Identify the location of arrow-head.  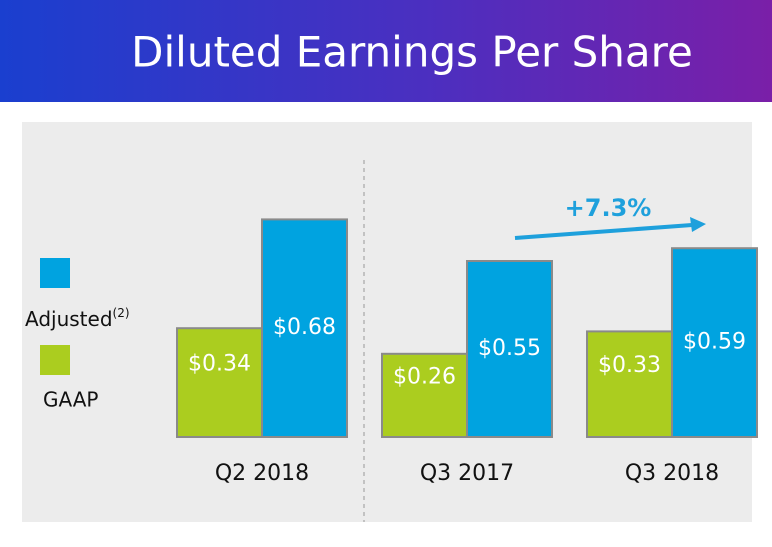
(698, 224).